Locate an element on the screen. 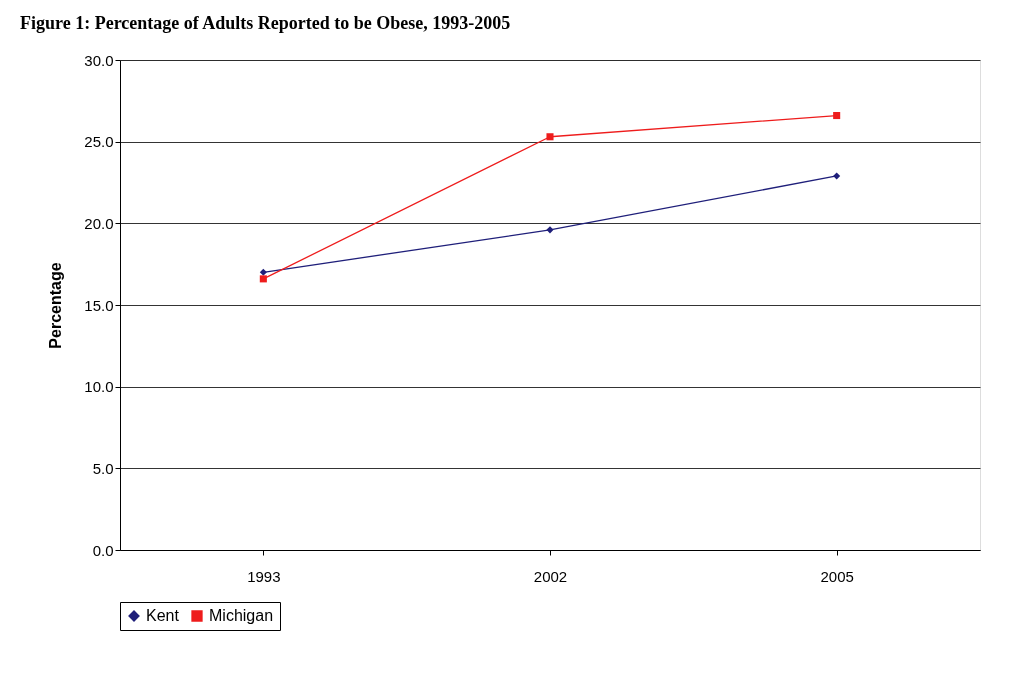 Image resolution: width=1035 pixels, height=692 pixels. y-tick-label: 10.0 is located at coordinates (99, 387).